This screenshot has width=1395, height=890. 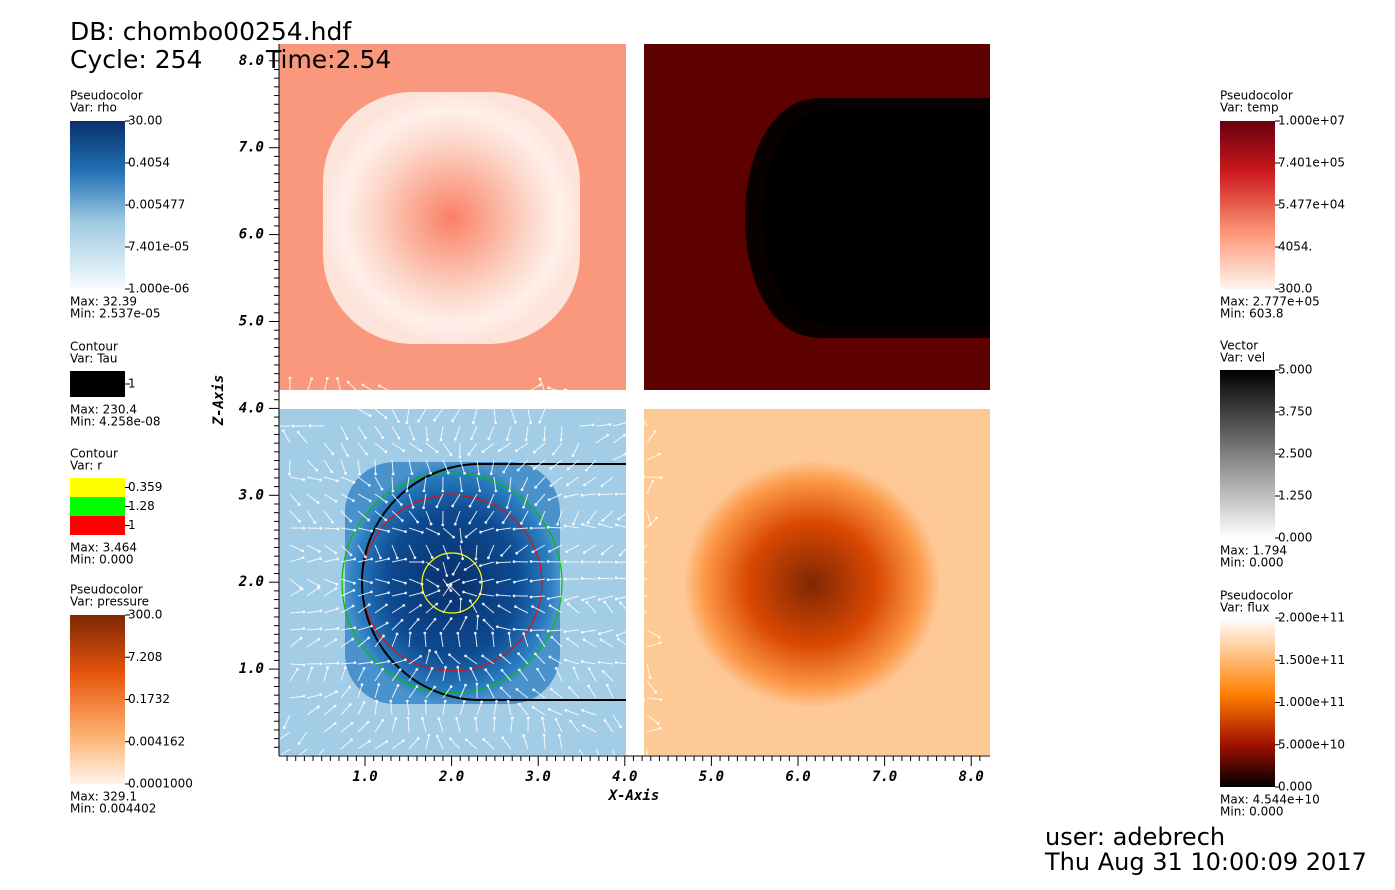 What do you see at coordinates (1270, 302) in the screenshot?
I see `legend-max: Max: 2.777e+05` at bounding box center [1270, 302].